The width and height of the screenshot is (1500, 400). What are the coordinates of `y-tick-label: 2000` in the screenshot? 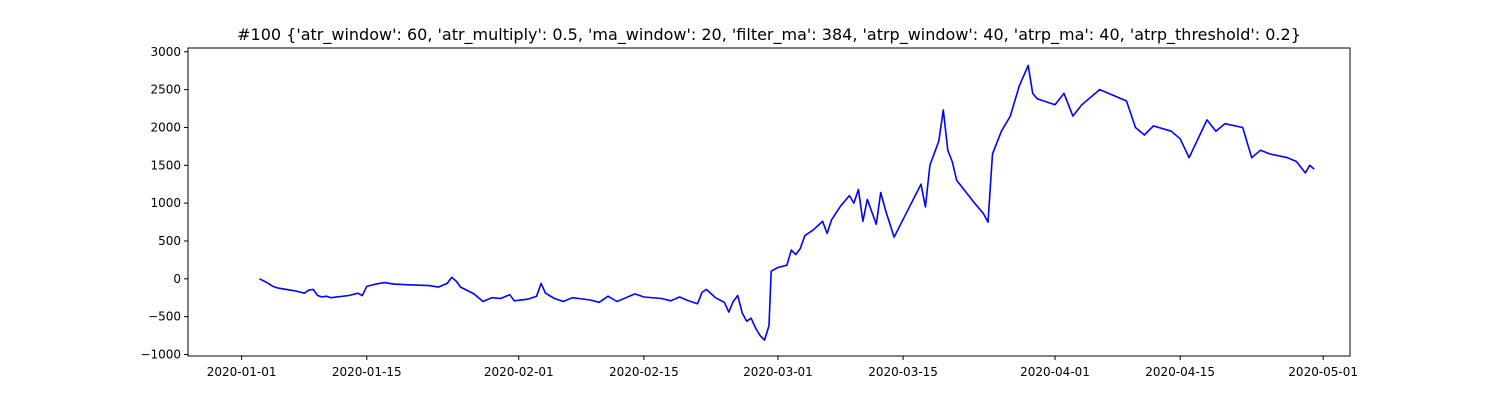 It's located at (165, 127).